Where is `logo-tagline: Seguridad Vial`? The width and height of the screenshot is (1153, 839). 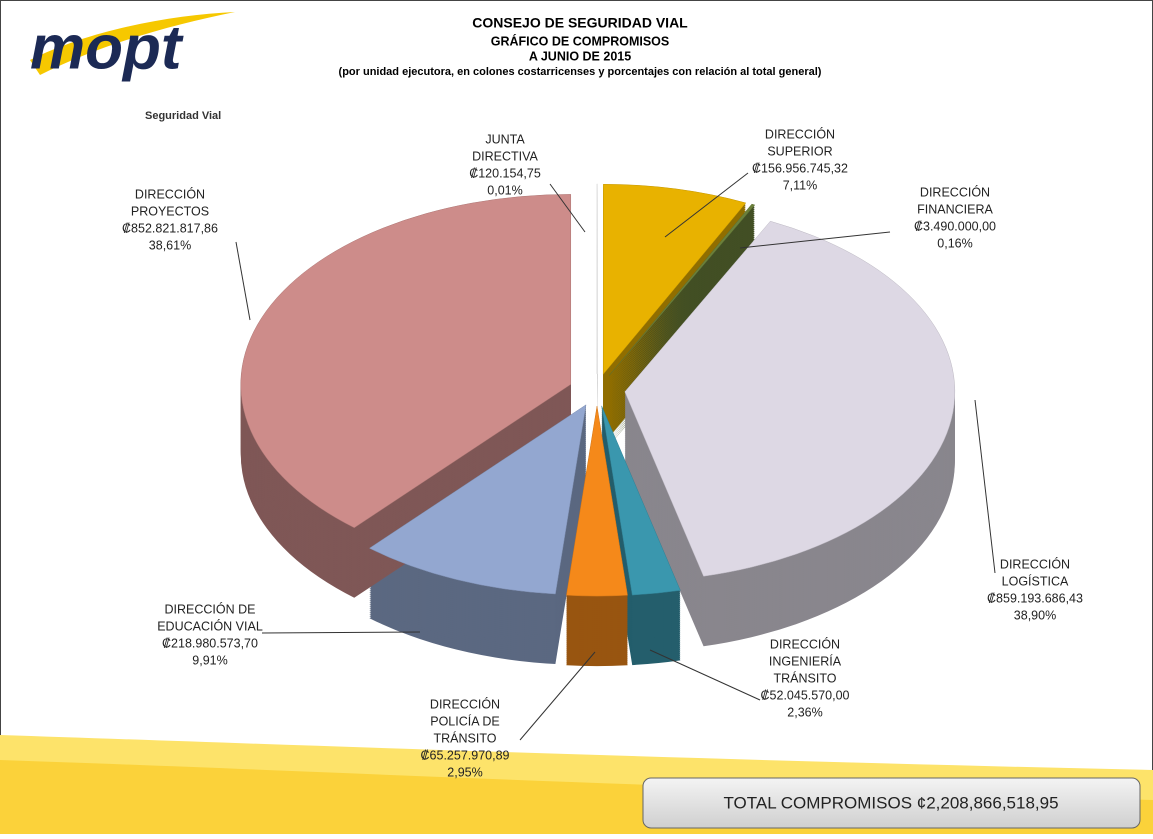
logo-tagline: Seguridad Vial is located at coordinates (183, 116).